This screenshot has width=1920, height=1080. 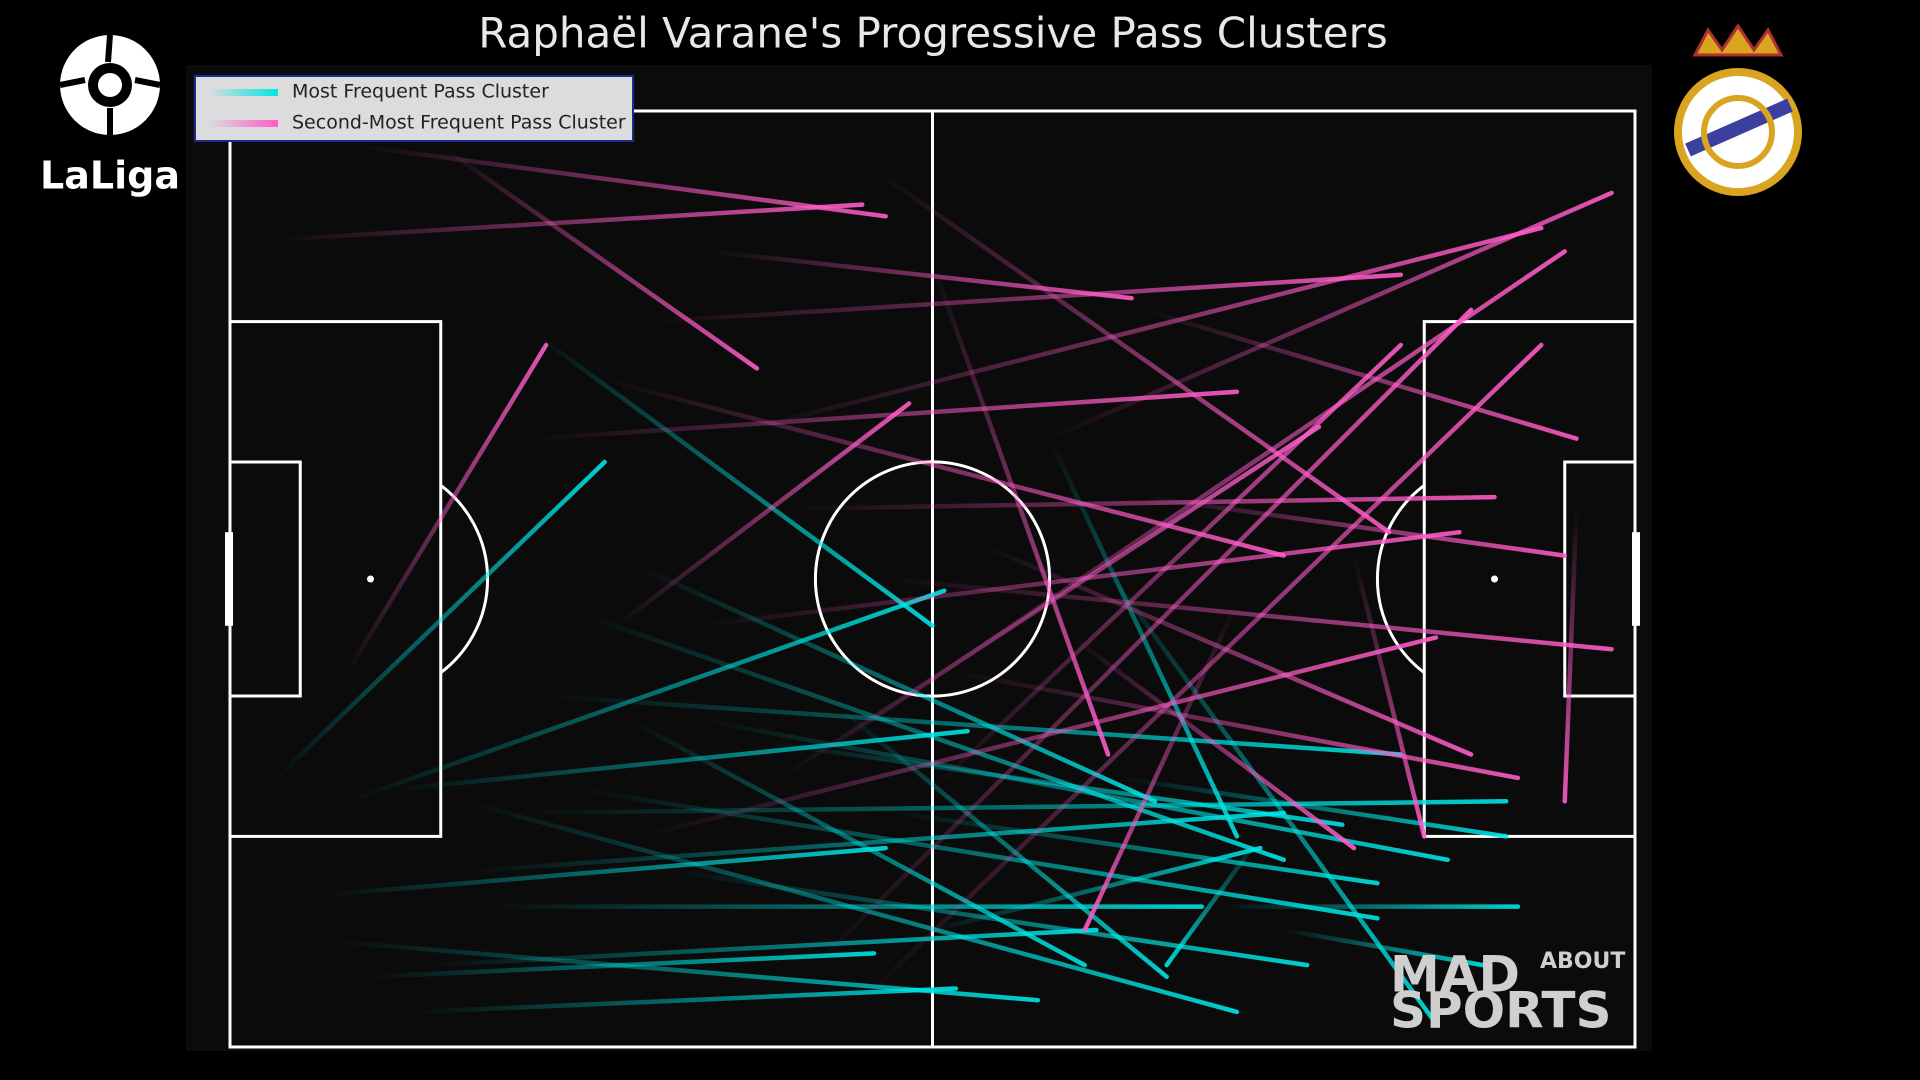 I want to click on club-crest, so click(x=1738, y=109).